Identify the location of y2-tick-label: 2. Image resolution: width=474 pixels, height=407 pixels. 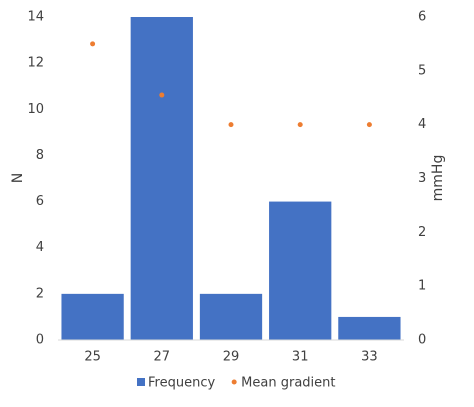
(422, 232).